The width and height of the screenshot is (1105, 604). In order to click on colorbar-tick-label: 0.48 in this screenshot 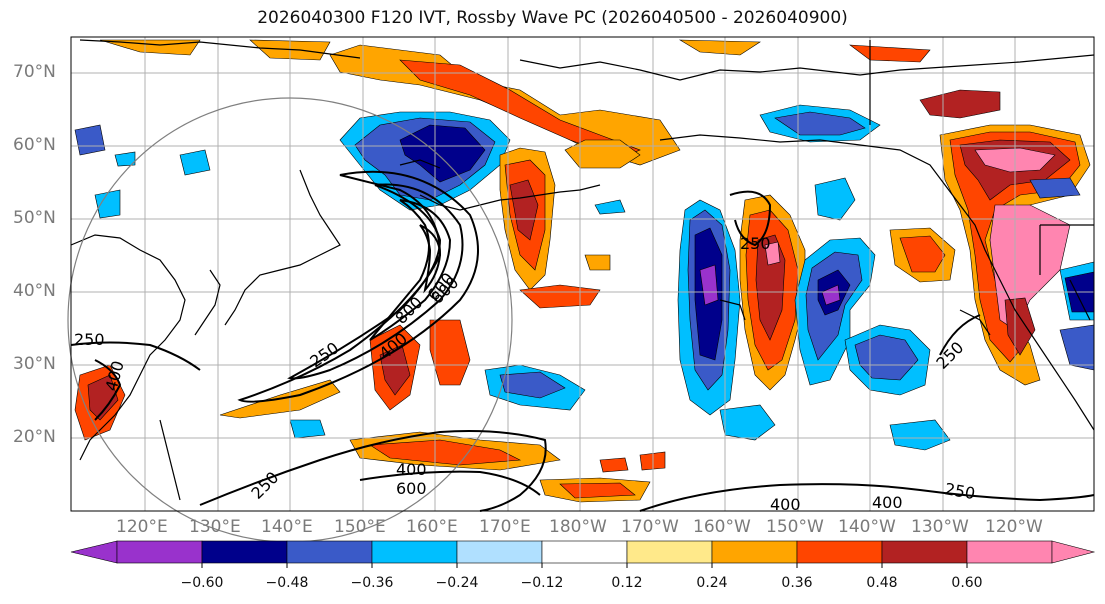, I will do `click(882, 583)`.